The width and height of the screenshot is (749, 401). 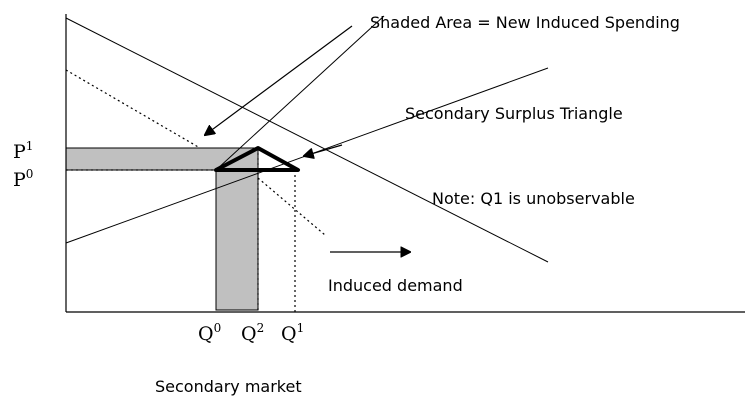 What do you see at coordinates (209, 333) in the screenshot?
I see `quantity-label: Q0` at bounding box center [209, 333].